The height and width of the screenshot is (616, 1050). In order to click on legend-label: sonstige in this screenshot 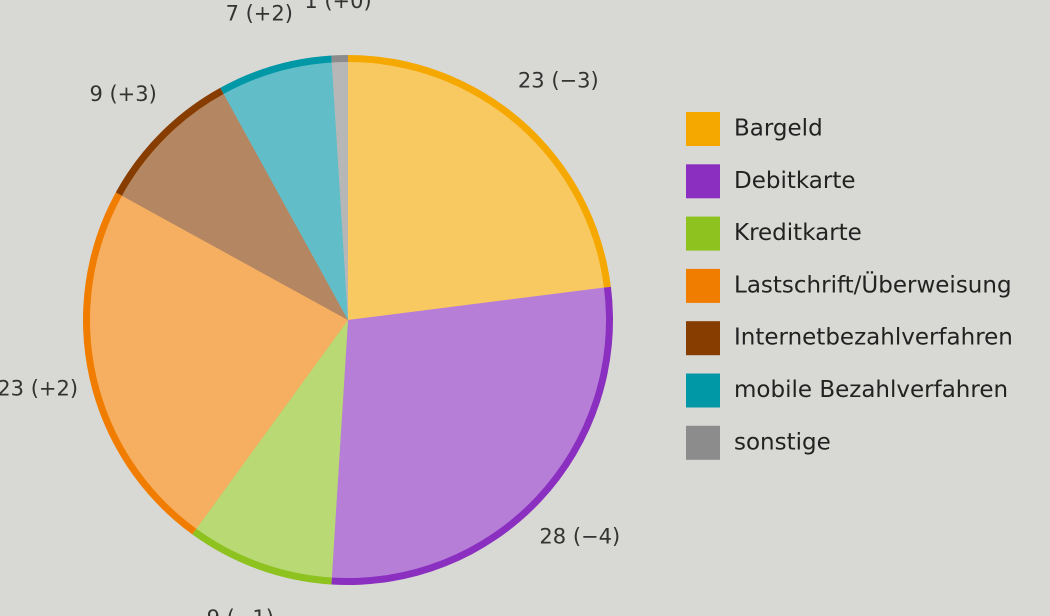, I will do `click(782, 442)`.